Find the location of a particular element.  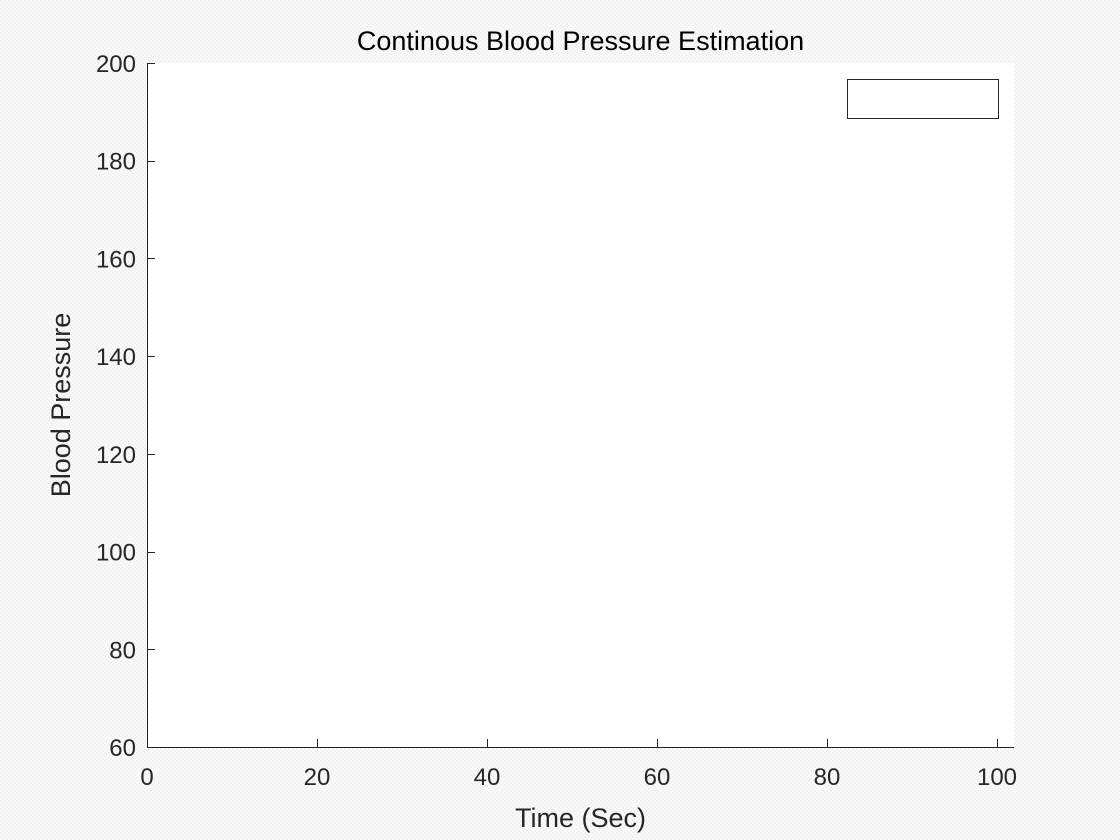

y-tick-label: 60 is located at coordinates (122, 748).